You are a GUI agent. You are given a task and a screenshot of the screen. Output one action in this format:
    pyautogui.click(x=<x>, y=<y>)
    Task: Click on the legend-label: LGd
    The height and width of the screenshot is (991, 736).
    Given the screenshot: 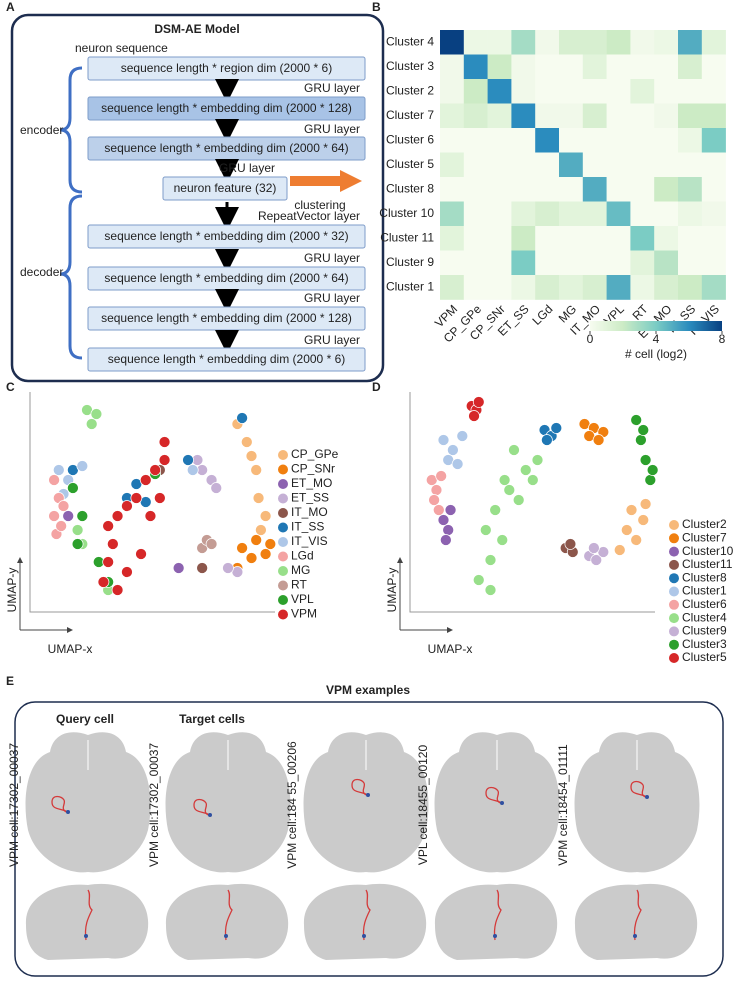 What is the action you would take?
    pyautogui.click(x=302, y=556)
    